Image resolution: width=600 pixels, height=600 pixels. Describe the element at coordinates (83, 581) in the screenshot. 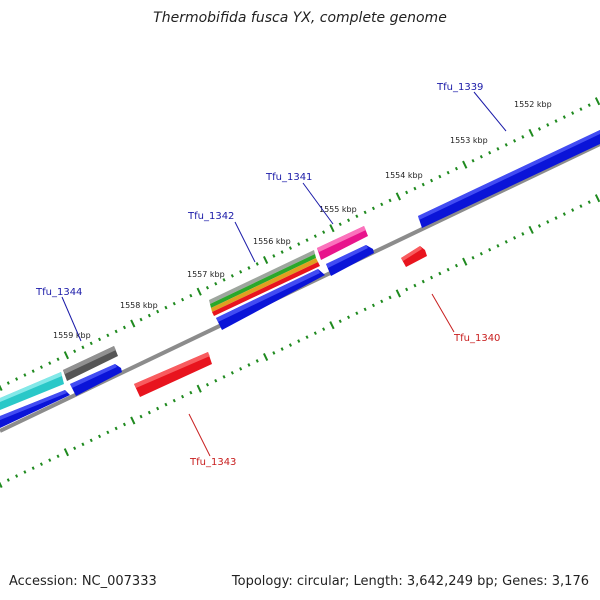

I see `accession-text: Accession: NC_007333` at that location.